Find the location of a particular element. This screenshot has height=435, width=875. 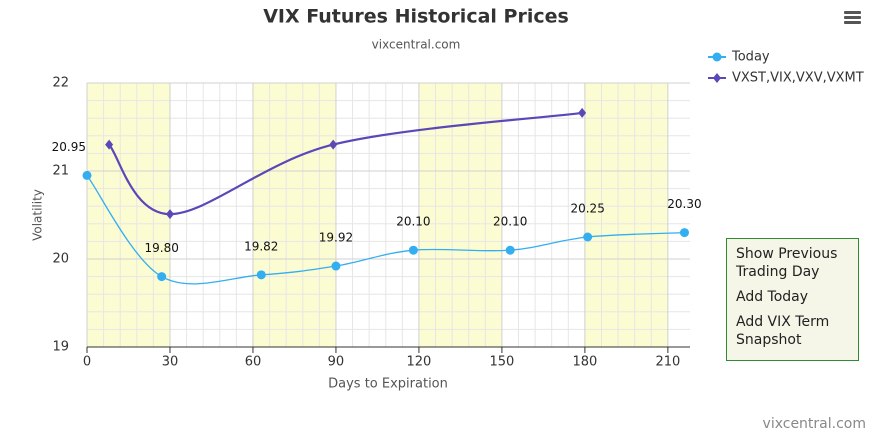

x-tick-label: 90 is located at coordinates (336, 362).